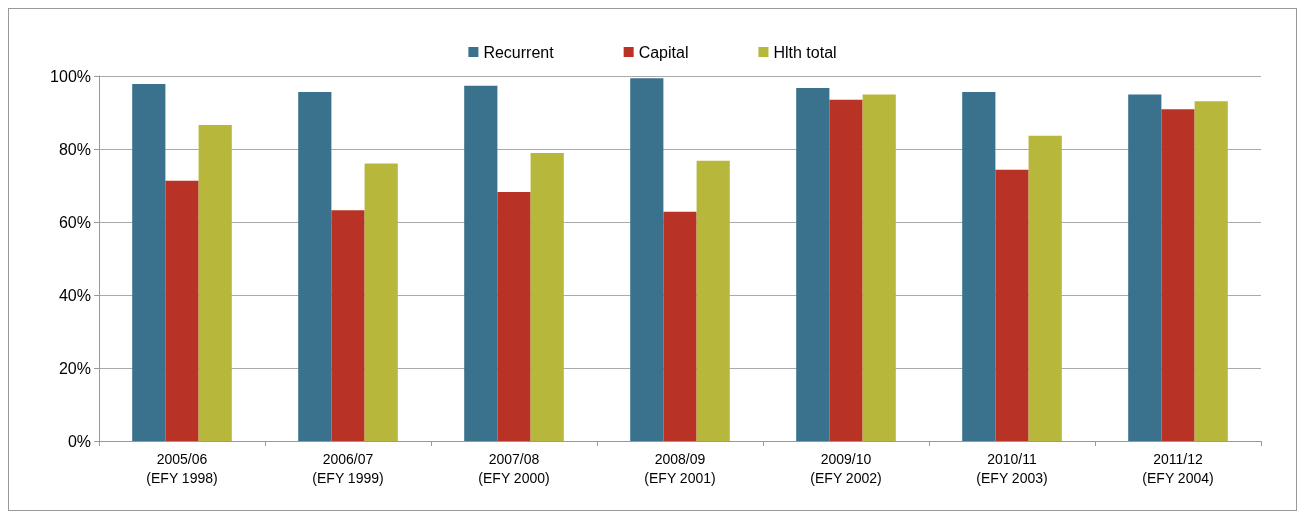 Image resolution: width=1305 pixels, height=519 pixels. I want to click on x-tick-label: 2007/08 (EFY 2000), so click(514, 468).